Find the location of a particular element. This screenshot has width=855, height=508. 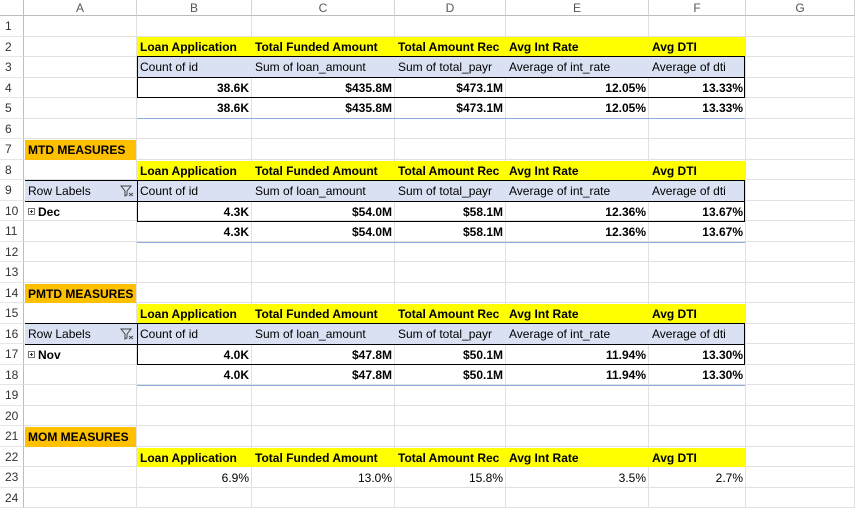

row-header: 10 is located at coordinates (12, 211).